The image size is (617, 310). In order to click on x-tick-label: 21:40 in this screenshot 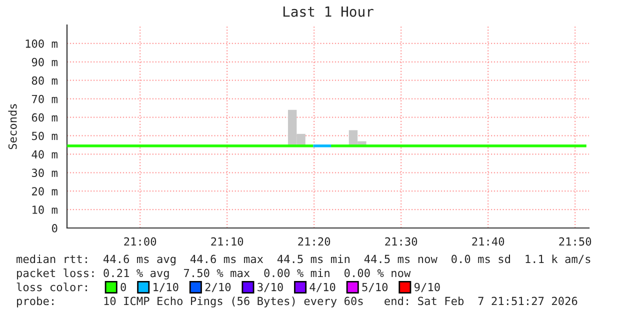, I will do `click(488, 241)`.